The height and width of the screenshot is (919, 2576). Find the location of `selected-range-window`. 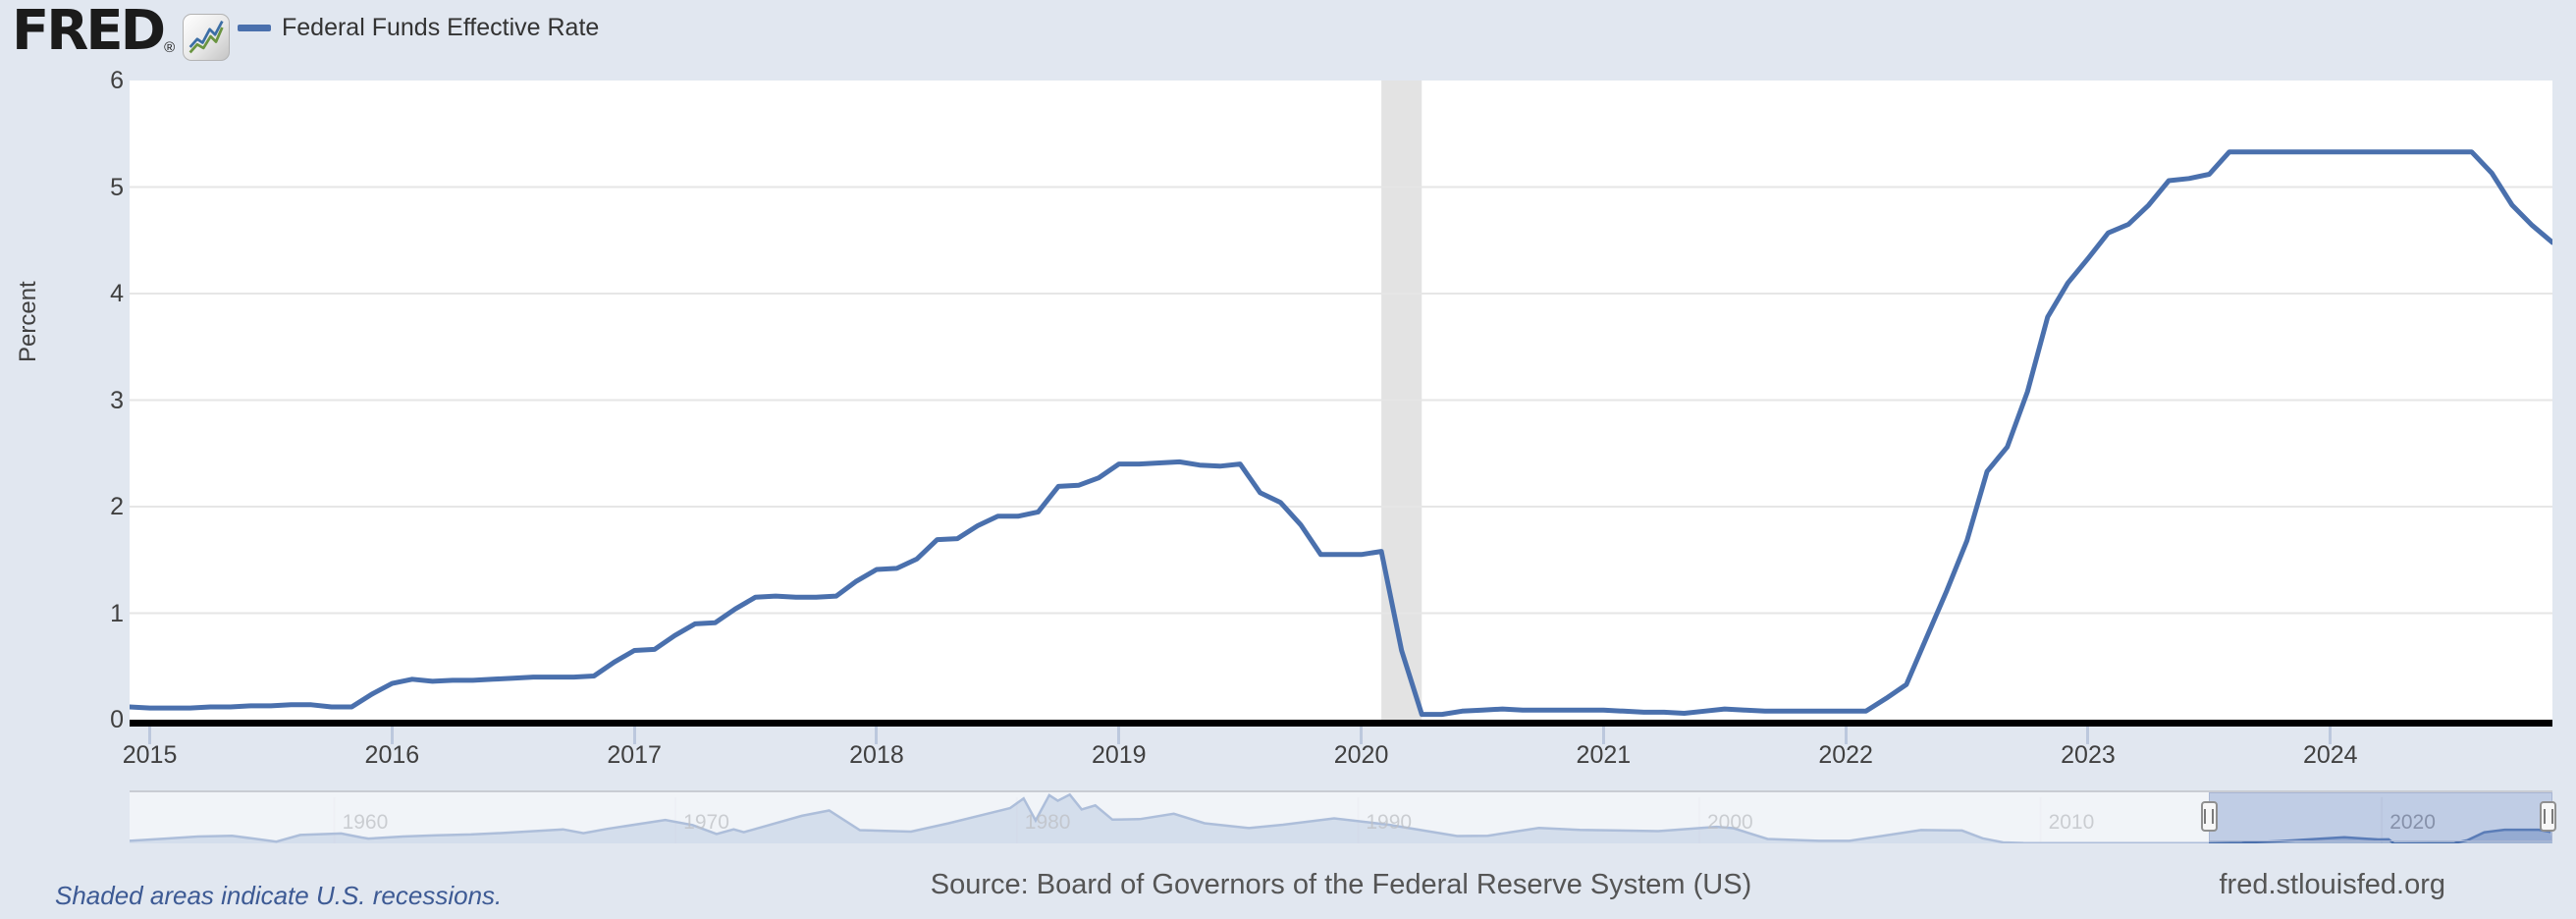

selected-range-window is located at coordinates (2380, 816).